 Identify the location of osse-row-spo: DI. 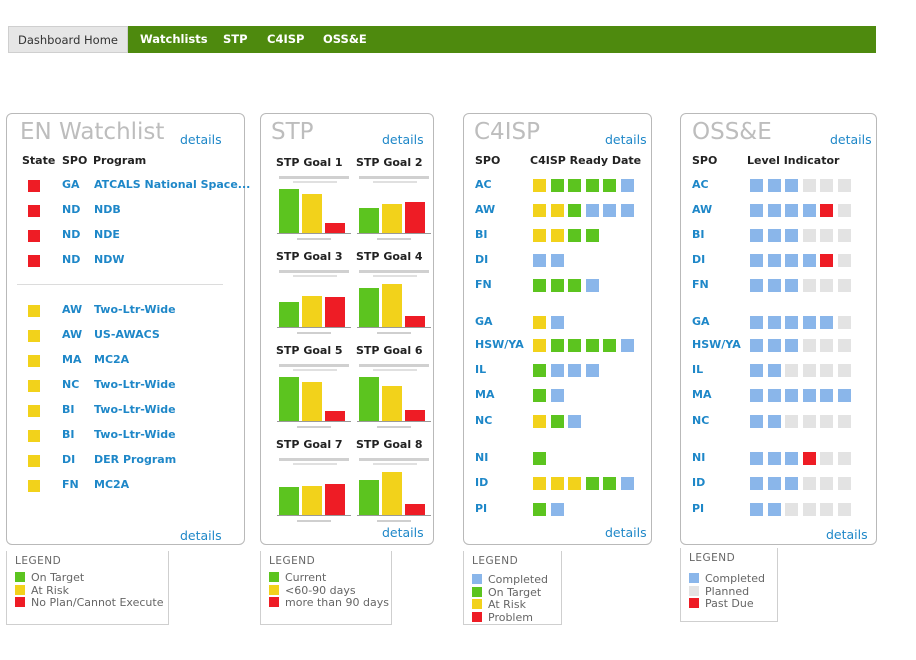
(699, 259).